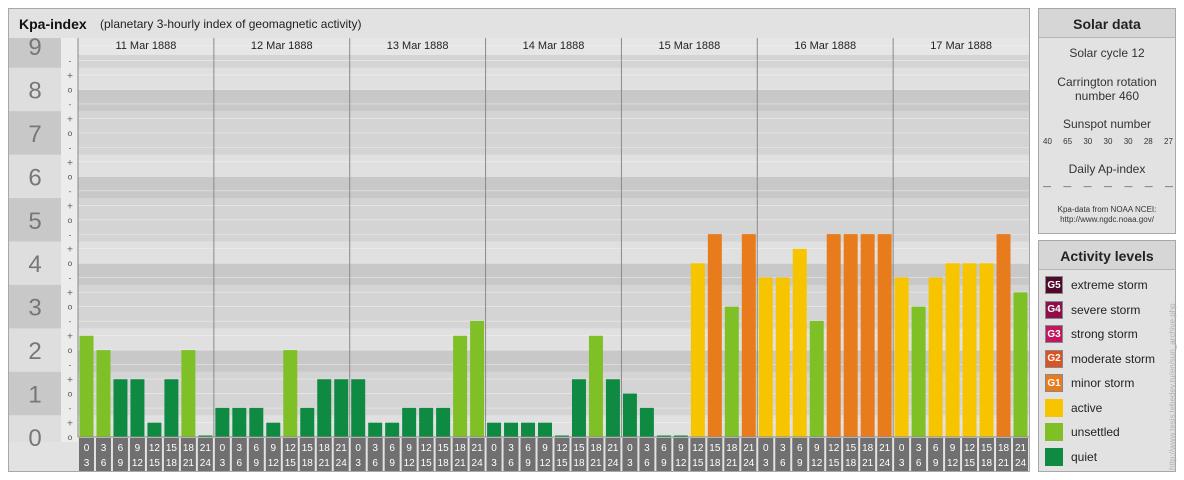  Describe the element at coordinates (1108, 186) in the screenshot. I see `ap-index-values: — — — — — — —` at that location.